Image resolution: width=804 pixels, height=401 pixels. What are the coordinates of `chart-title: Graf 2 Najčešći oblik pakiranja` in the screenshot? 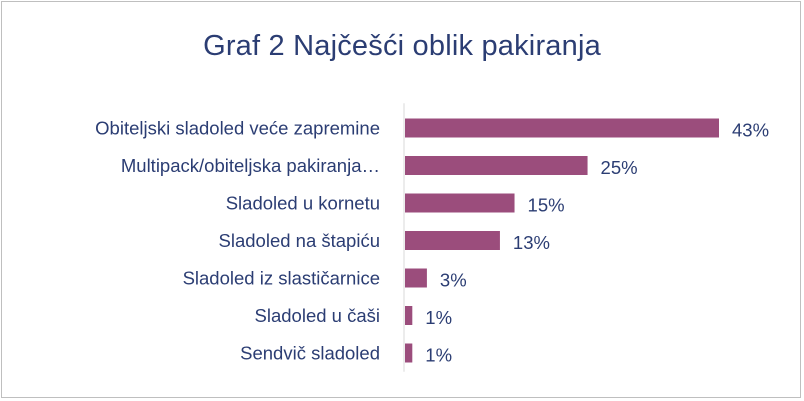 It's located at (402, 46).